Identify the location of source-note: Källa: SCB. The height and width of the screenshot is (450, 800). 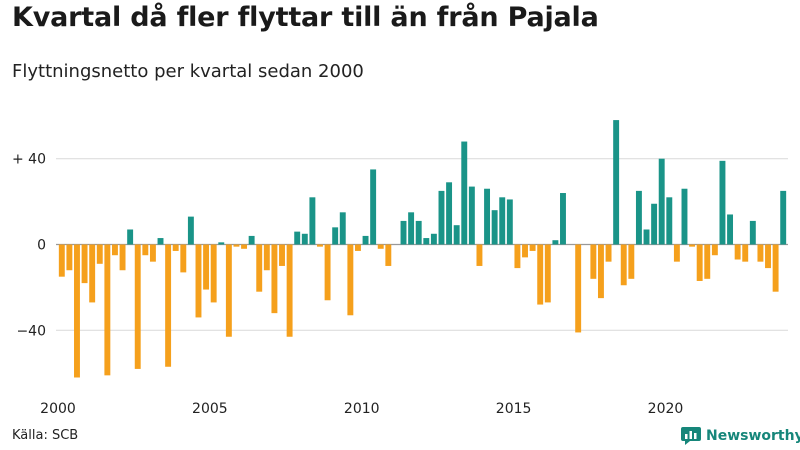
(45, 435).